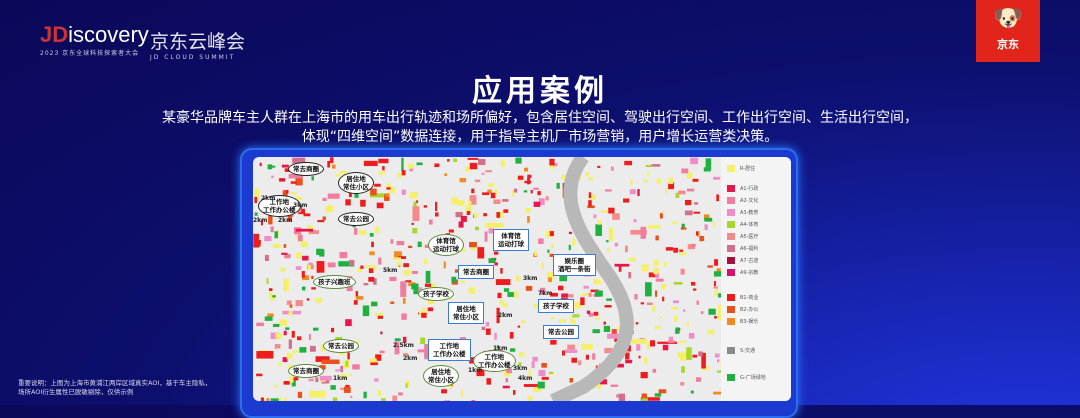 The image size is (1080, 418). Describe the element at coordinates (108, 34) in the screenshot. I see `logo-word: iscovery` at that location.